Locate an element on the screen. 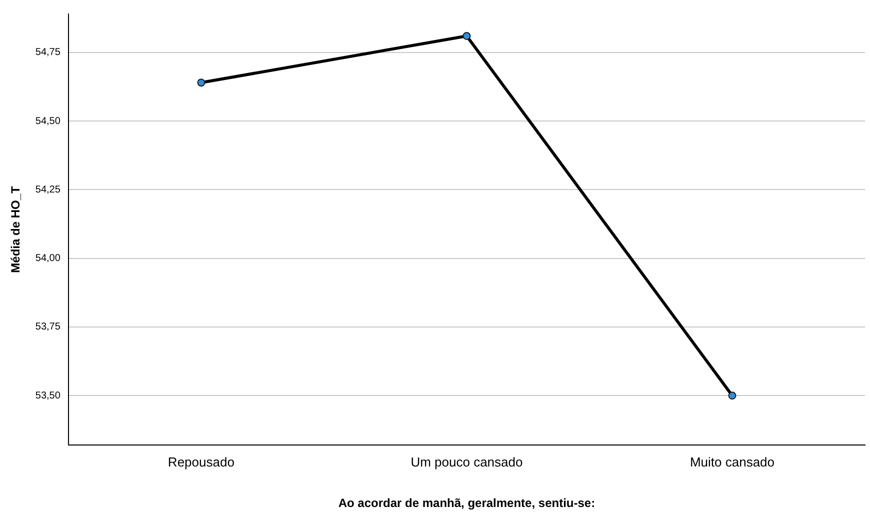 Image resolution: width=870 pixels, height=520 pixels. y-axis-title: Média de HO_T is located at coordinates (15, 229).